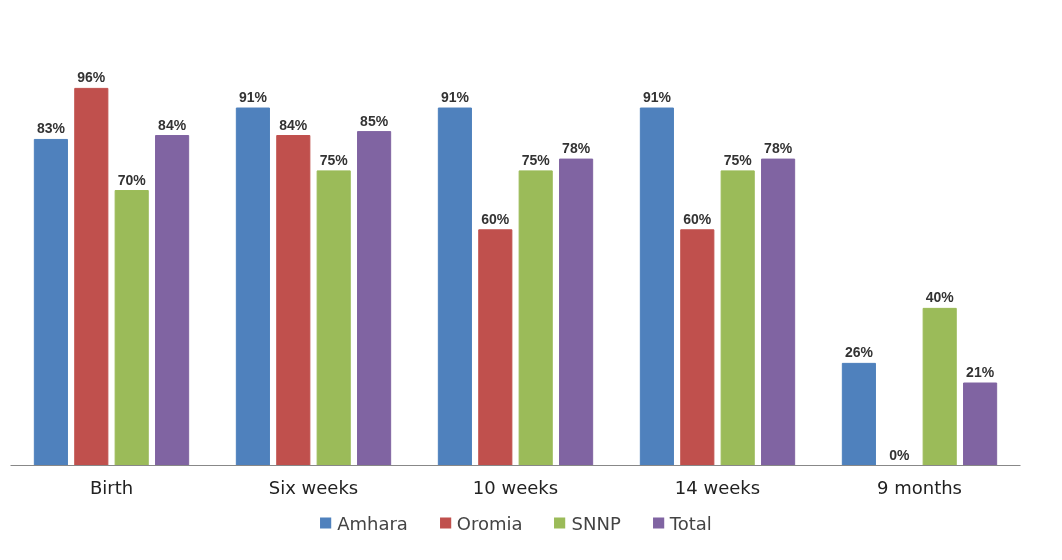  I want to click on data-label: 96%, so click(91, 77).